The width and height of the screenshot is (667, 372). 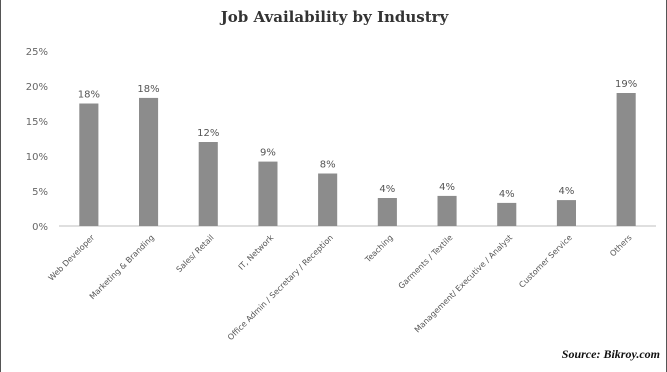 What do you see at coordinates (256, 252) in the screenshot?
I see `x-tick-label: IT, Network` at bounding box center [256, 252].